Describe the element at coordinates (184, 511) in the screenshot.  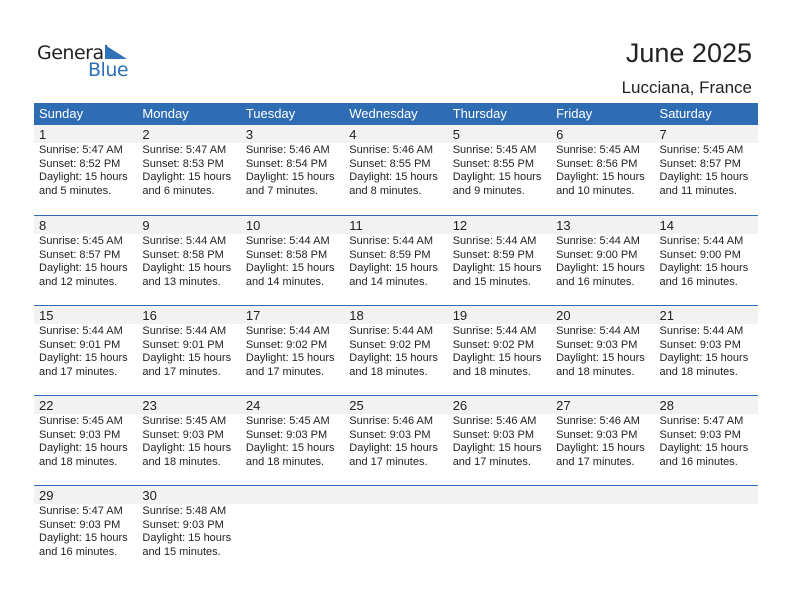
I see `sunrise-text: Sunrise: 5:48 AM` at that location.